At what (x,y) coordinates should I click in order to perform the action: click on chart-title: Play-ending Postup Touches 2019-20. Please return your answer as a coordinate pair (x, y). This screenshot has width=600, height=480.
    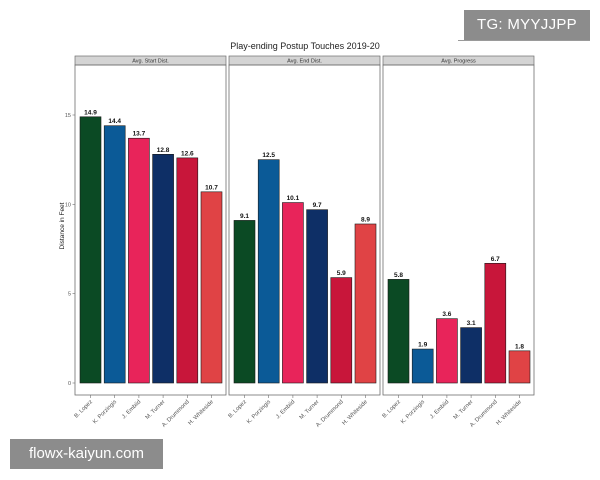
    Looking at the image, I should click on (304, 46).